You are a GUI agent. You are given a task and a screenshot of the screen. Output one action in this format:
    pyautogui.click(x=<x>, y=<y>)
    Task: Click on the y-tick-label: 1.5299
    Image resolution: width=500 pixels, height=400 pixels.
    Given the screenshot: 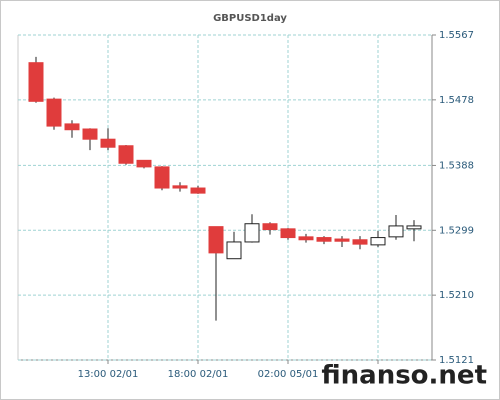 What is the action you would take?
    pyautogui.click(x=456, y=230)
    